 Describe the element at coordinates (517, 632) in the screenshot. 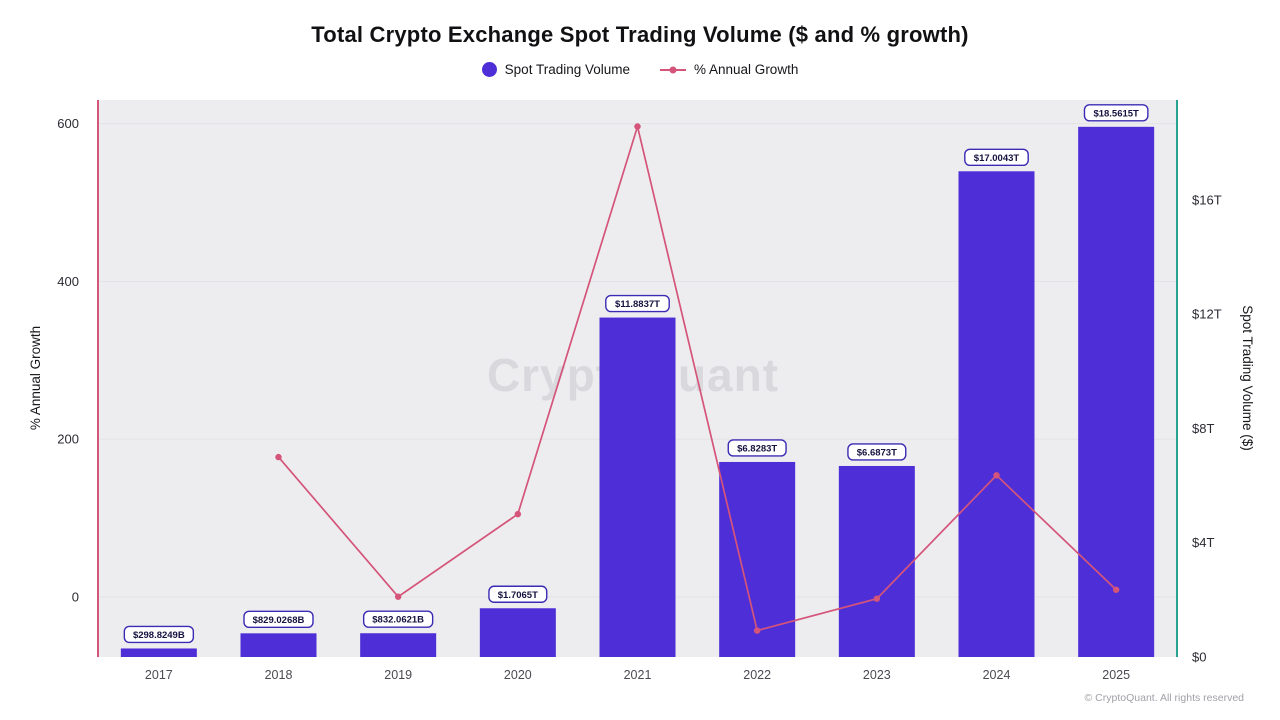

I see `bar-2020` at that location.